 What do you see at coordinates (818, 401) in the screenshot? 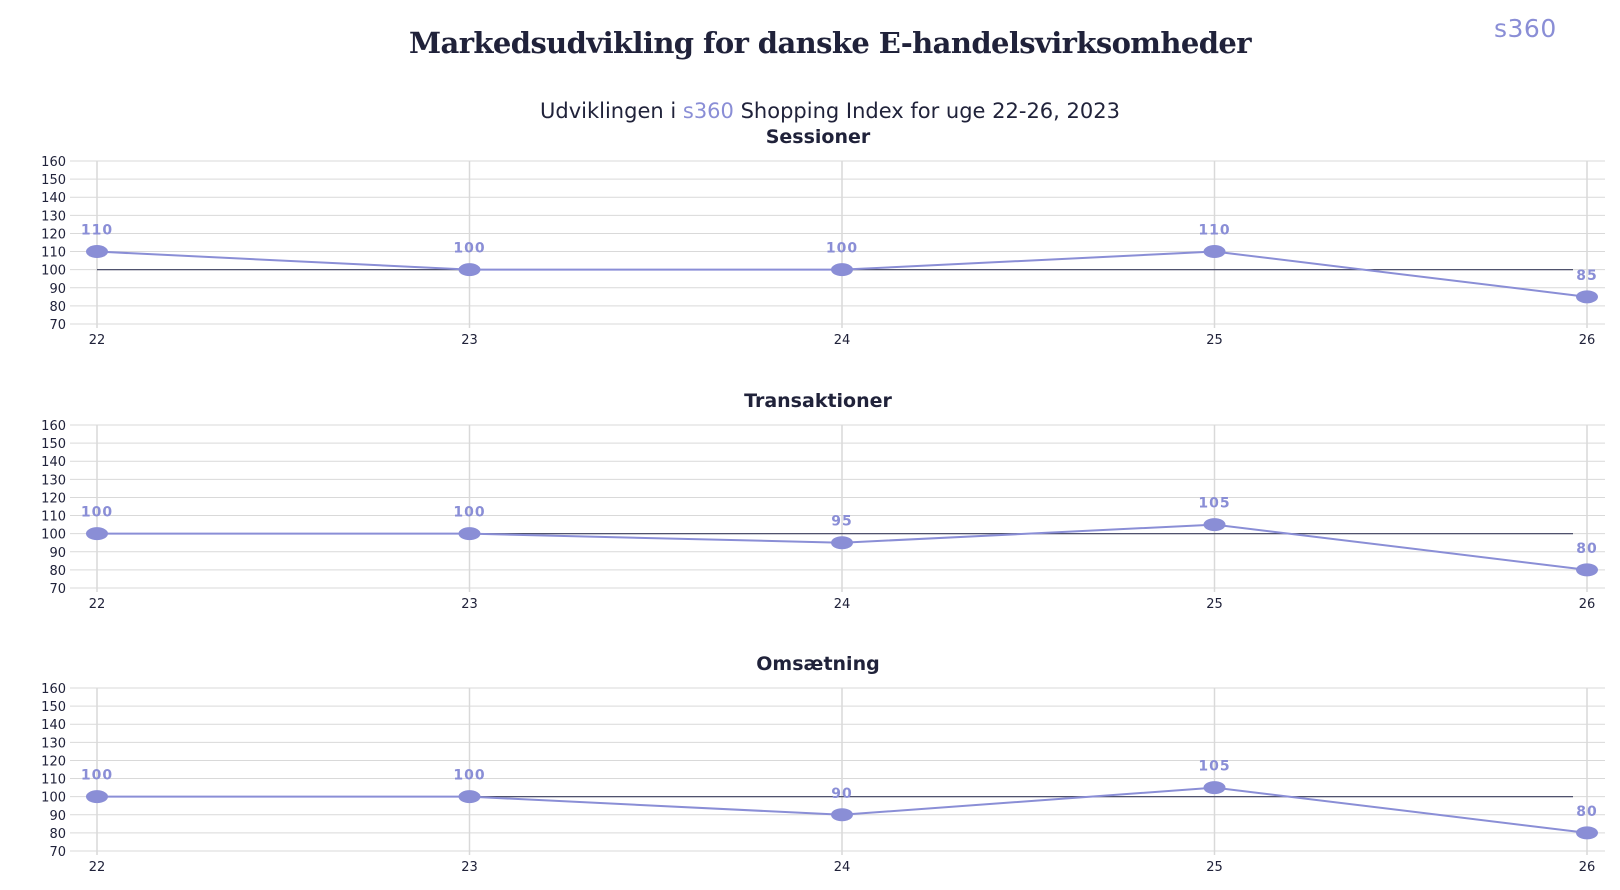
I see `chart-title: Transaktioner` at bounding box center [818, 401].